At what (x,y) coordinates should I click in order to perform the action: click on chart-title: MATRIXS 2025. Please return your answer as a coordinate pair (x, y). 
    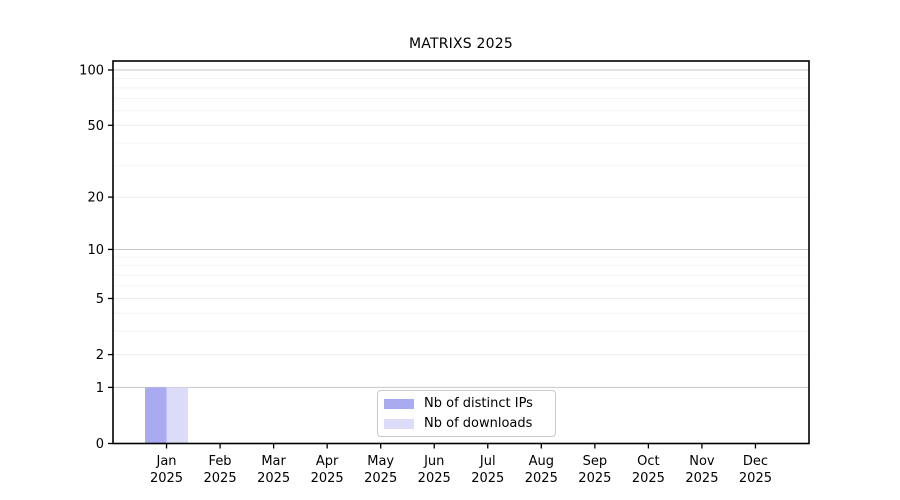
    Looking at the image, I should click on (461, 44).